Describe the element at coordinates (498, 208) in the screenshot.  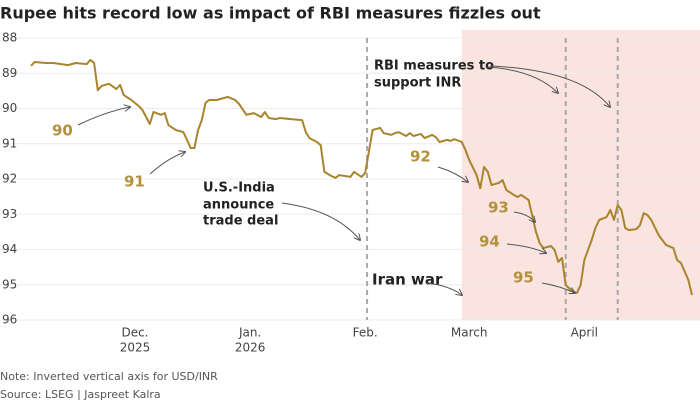
I see `level-label: 93` at that location.